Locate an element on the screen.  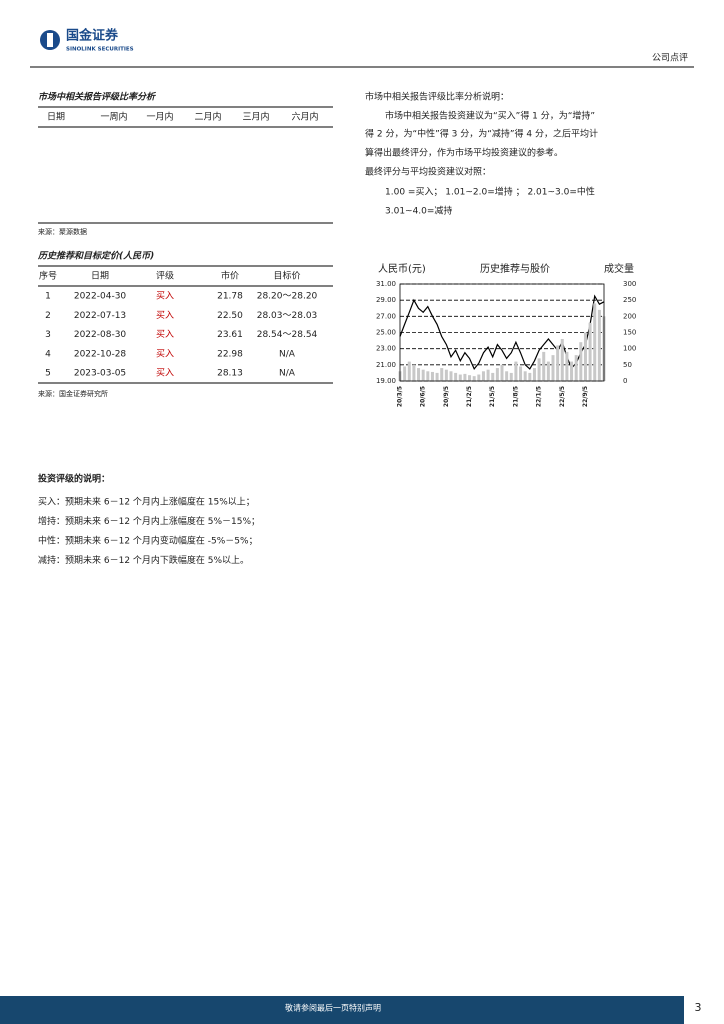
x-tick-label: 22/9/5 is located at coordinates (585, 396).